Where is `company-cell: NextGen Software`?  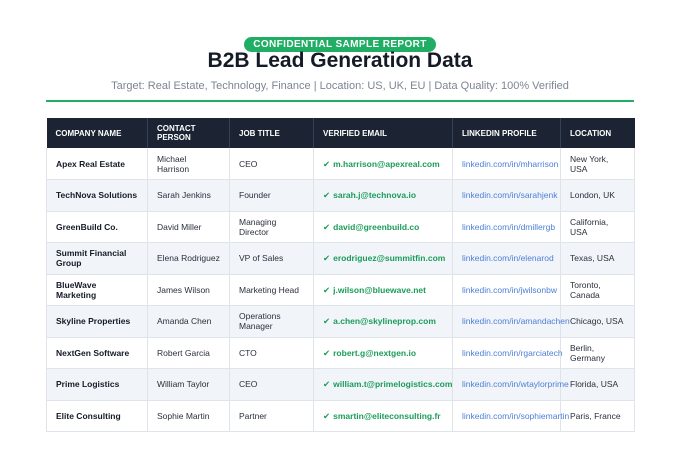
company-cell: NextGen Software is located at coordinates (97, 353).